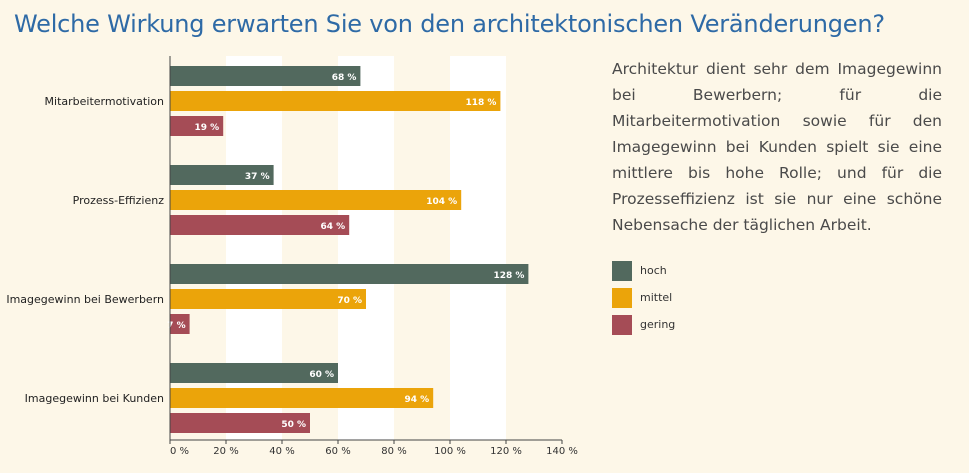 This screenshot has height=473, width=969. I want to click on x-tick-label: 20 %, so click(225, 451).